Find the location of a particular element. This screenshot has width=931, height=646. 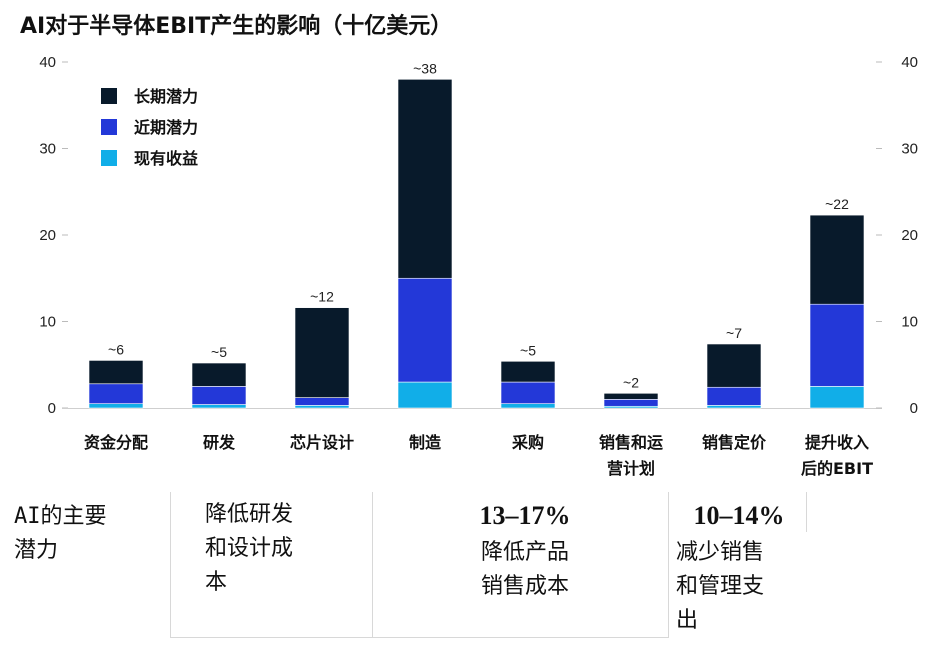

panel-text: 销售成本 is located at coordinates (524, 586).